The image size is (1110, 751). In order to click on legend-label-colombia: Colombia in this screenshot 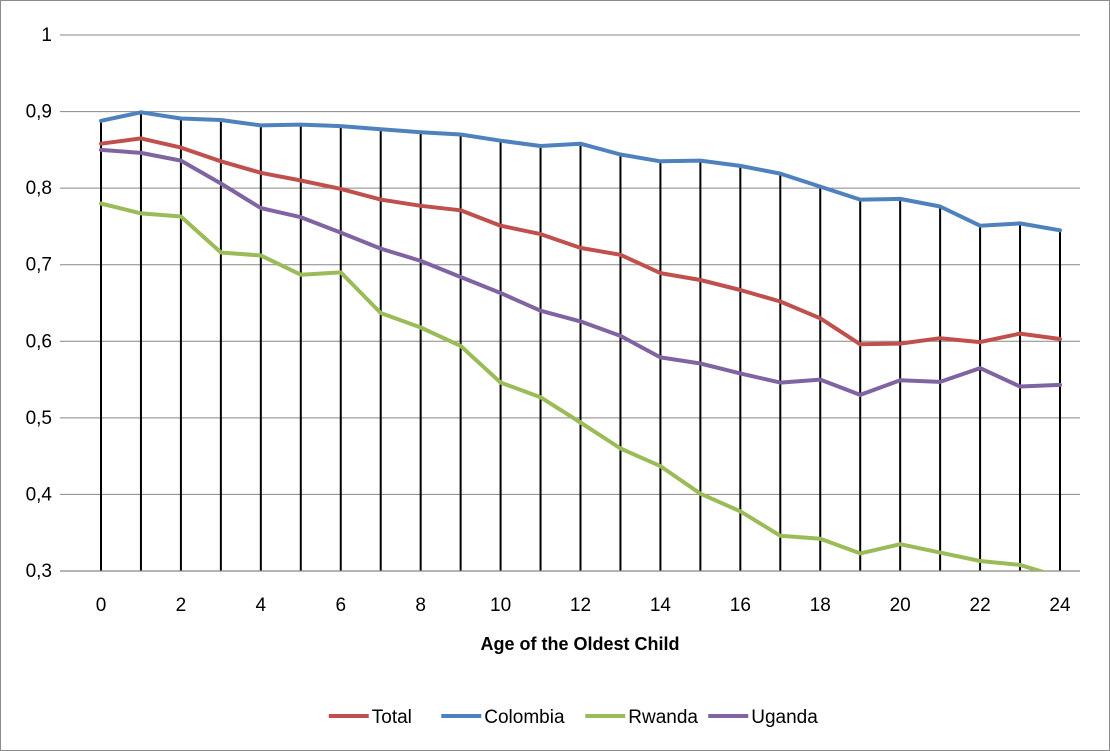, I will do `click(524, 717)`.